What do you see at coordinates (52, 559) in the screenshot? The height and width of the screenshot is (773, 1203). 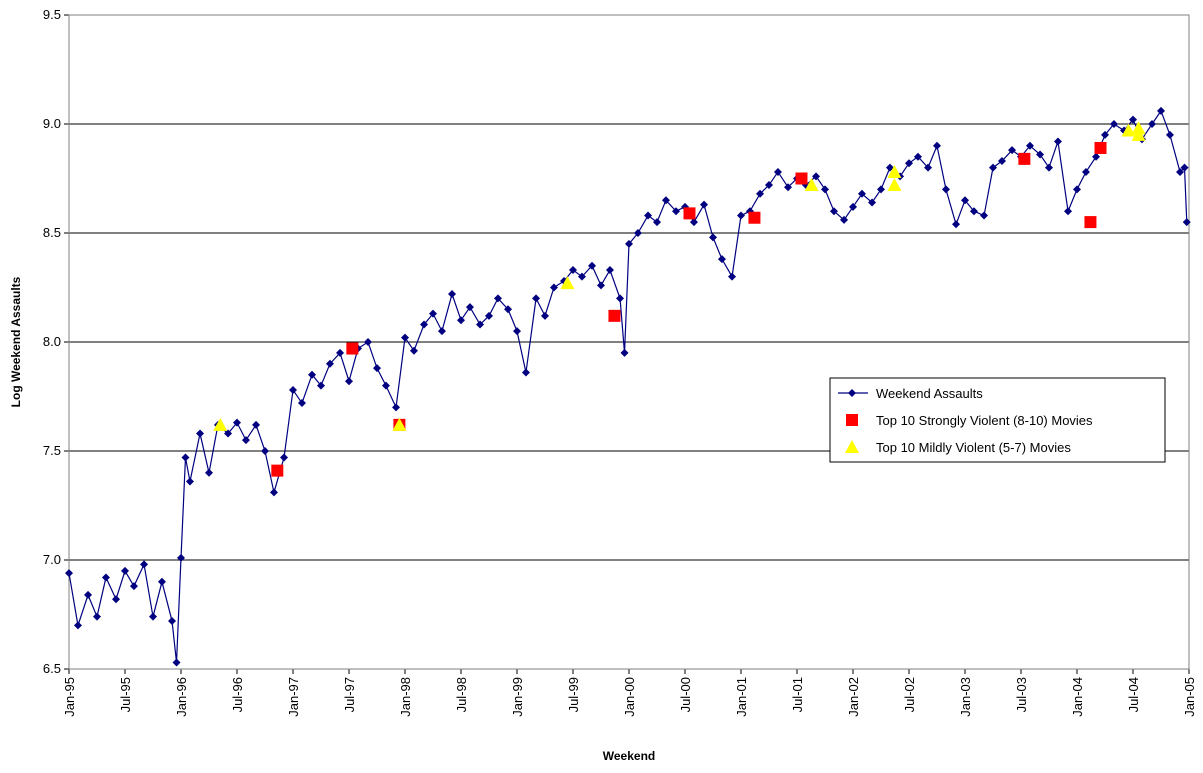 I see `y-tick-label: 7.0` at bounding box center [52, 559].